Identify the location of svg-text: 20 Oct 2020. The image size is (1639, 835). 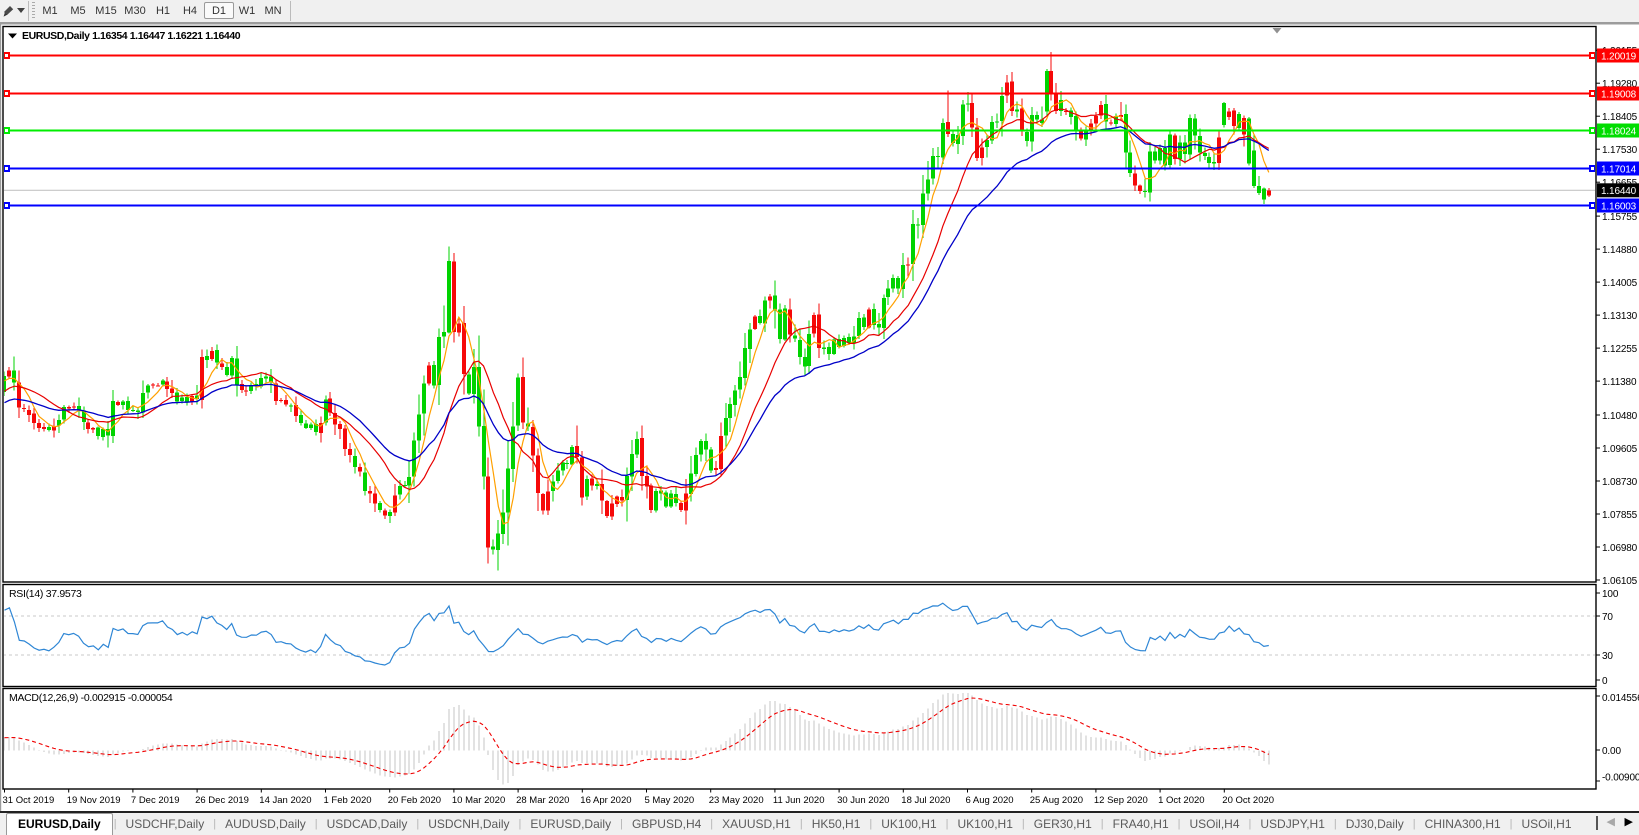
(1248, 800).